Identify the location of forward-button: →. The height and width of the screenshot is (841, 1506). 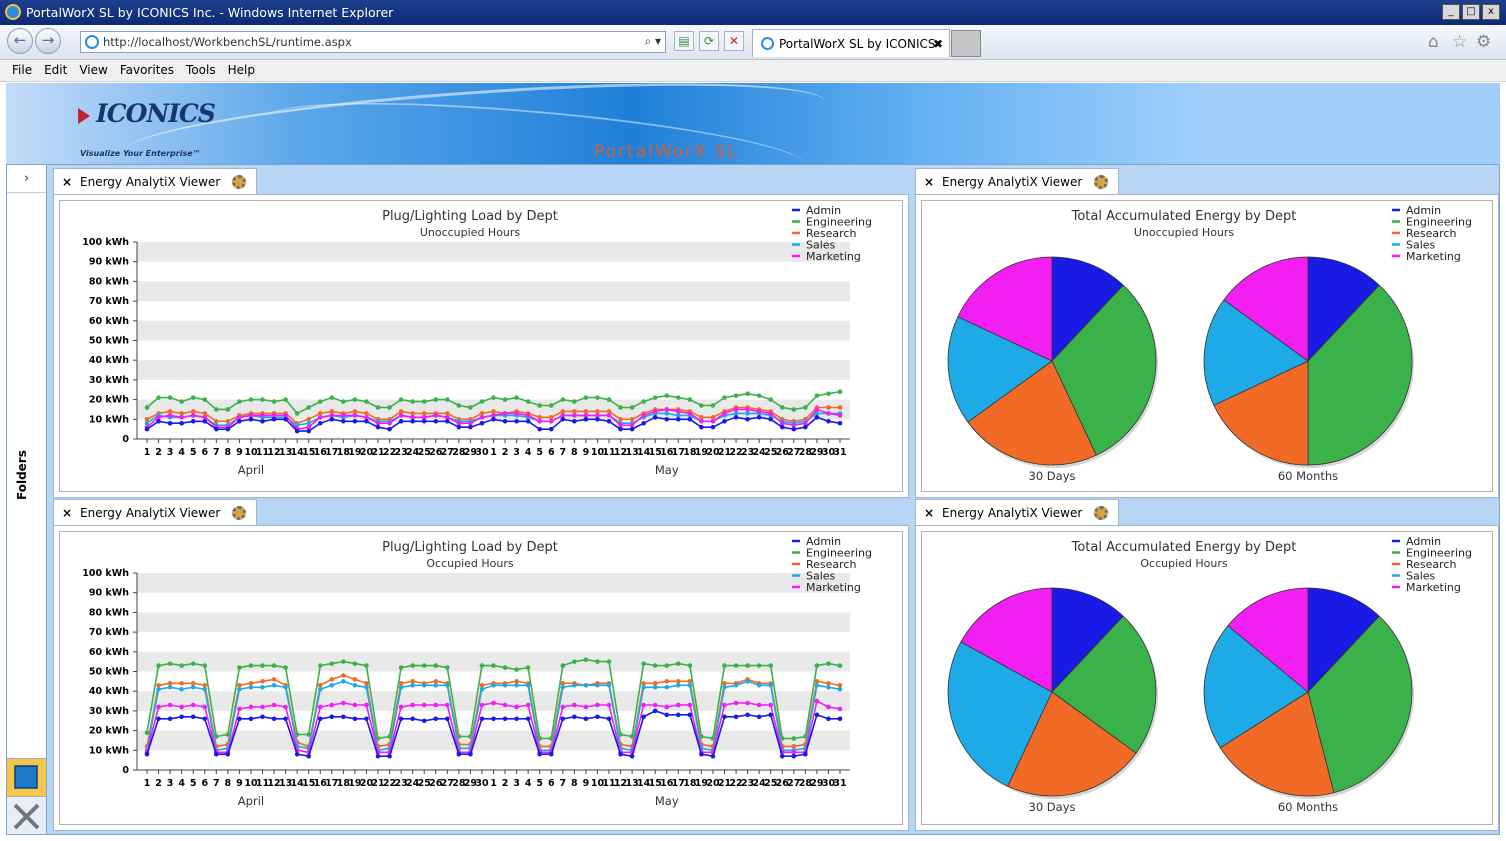
(48, 41).